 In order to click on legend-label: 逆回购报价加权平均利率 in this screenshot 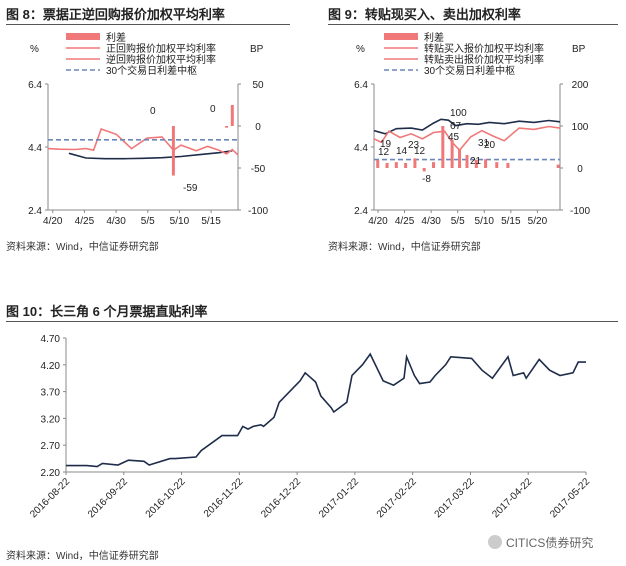, I will do `click(161, 59)`.